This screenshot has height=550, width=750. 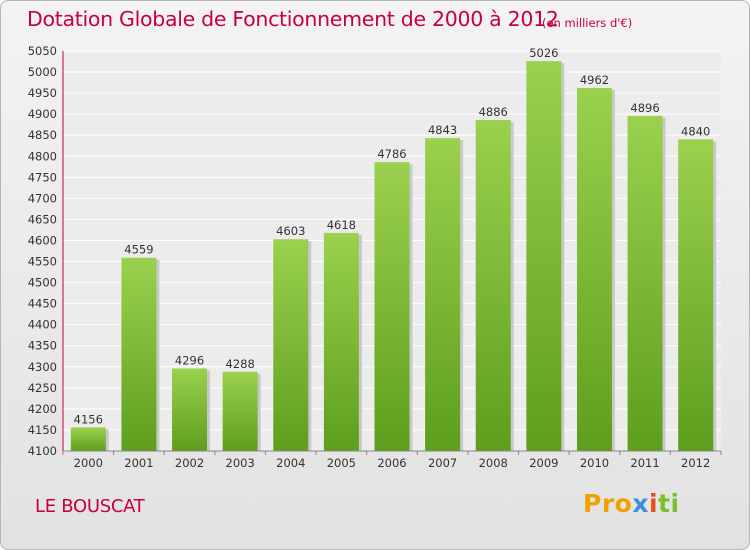 What do you see at coordinates (594, 463) in the screenshot?
I see `x-tick-label: 2010` at bounding box center [594, 463].